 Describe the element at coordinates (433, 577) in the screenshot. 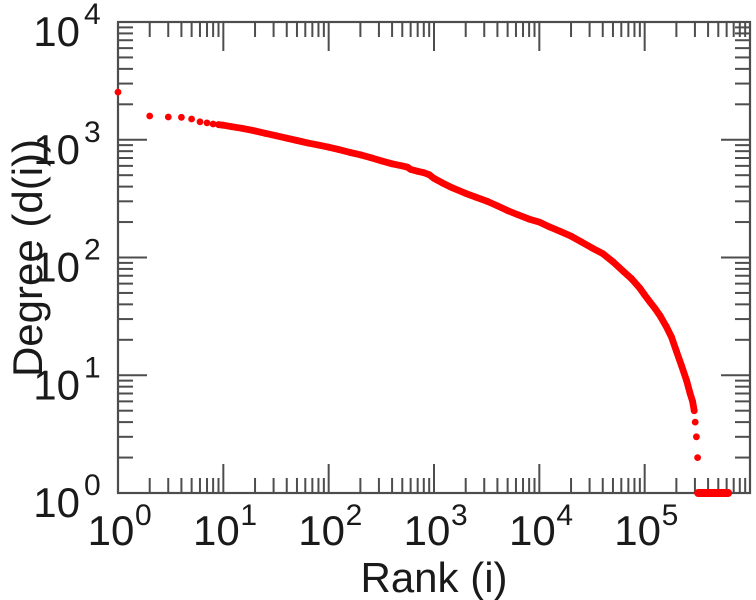

I see `x-axis-label: Rank (i)` at that location.